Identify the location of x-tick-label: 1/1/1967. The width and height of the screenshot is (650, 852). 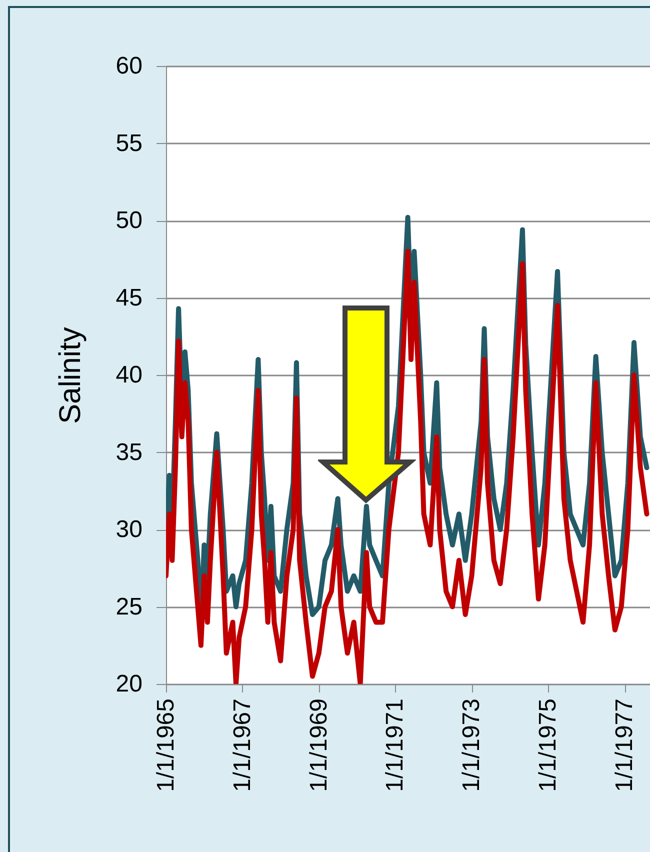
(242, 745).